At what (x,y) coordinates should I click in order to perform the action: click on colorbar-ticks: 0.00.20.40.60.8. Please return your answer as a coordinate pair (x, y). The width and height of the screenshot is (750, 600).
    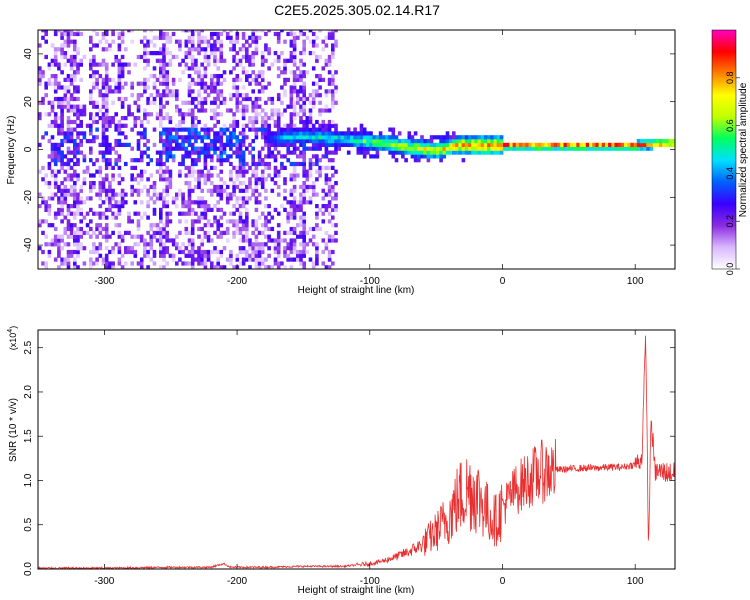
    Looking at the image, I should click on (732, 173).